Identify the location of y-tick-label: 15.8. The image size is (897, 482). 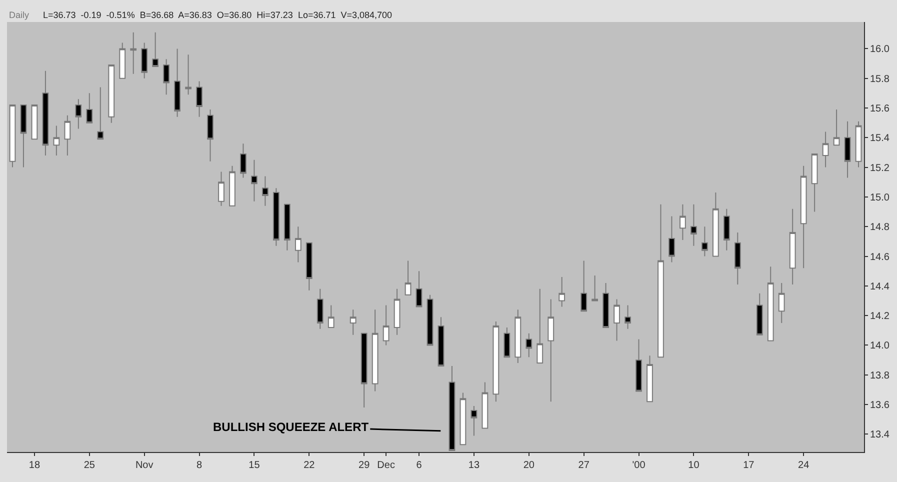
(880, 79).